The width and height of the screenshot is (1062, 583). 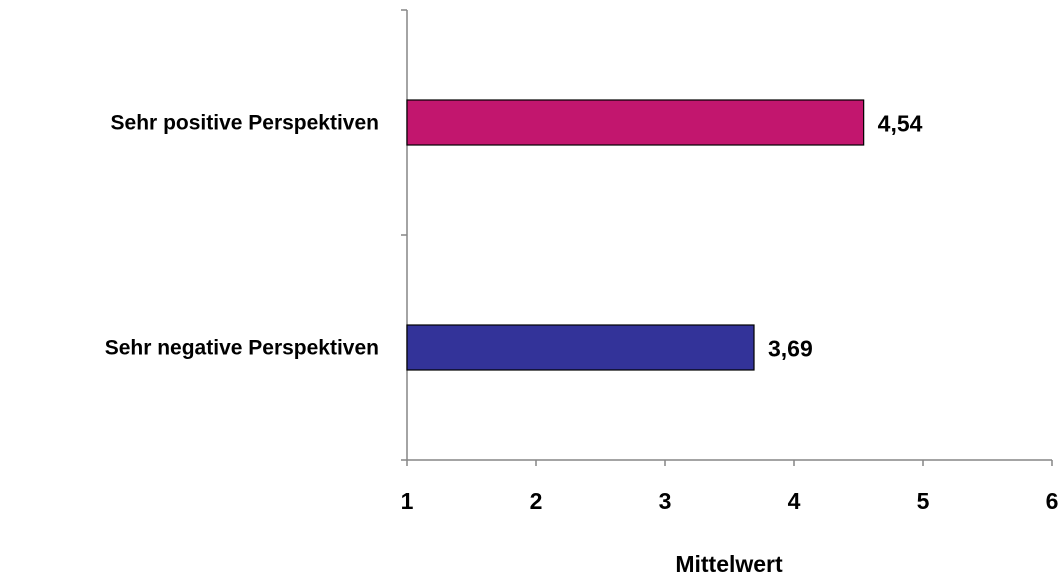 What do you see at coordinates (794, 501) in the screenshot?
I see `x-tick-label: 4` at bounding box center [794, 501].